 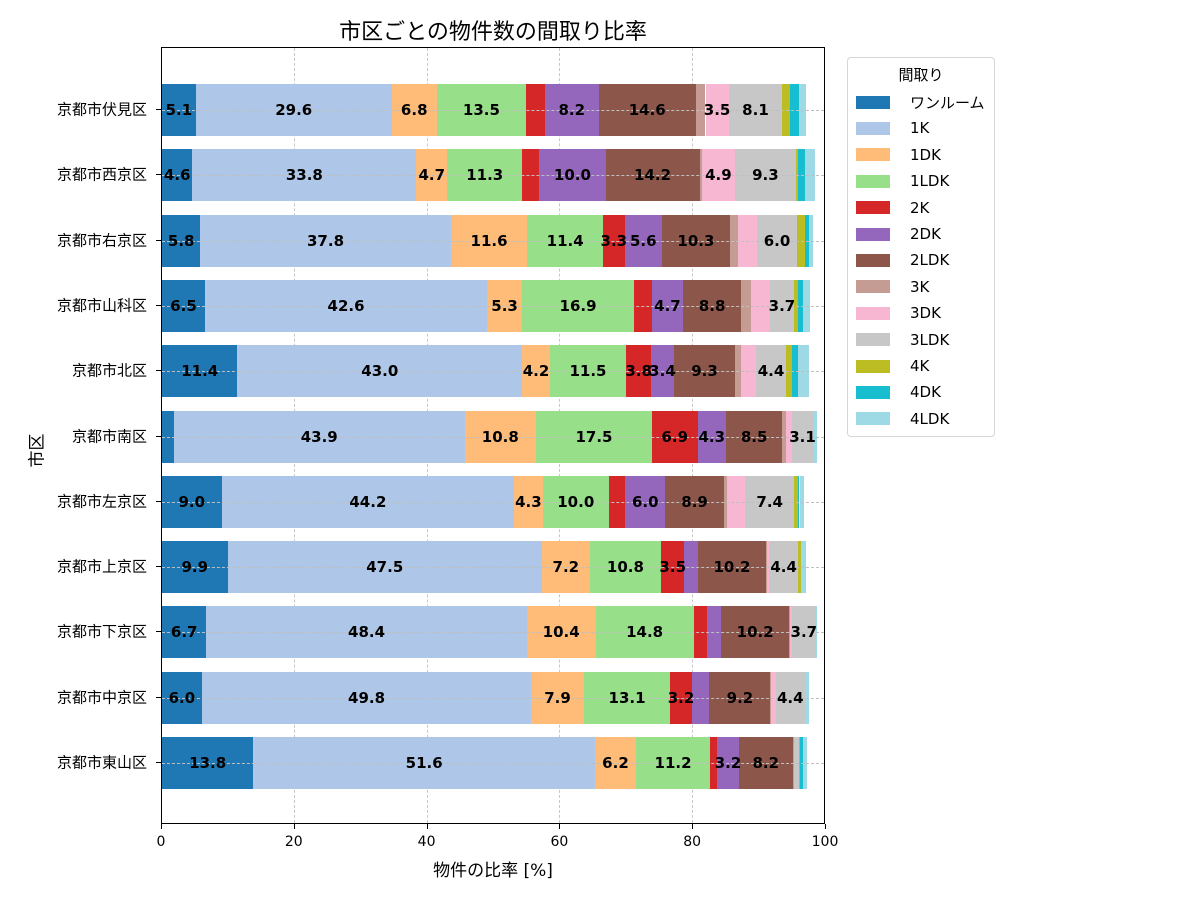 I want to click on bar-value-label: 8.8, so click(x=712, y=305).